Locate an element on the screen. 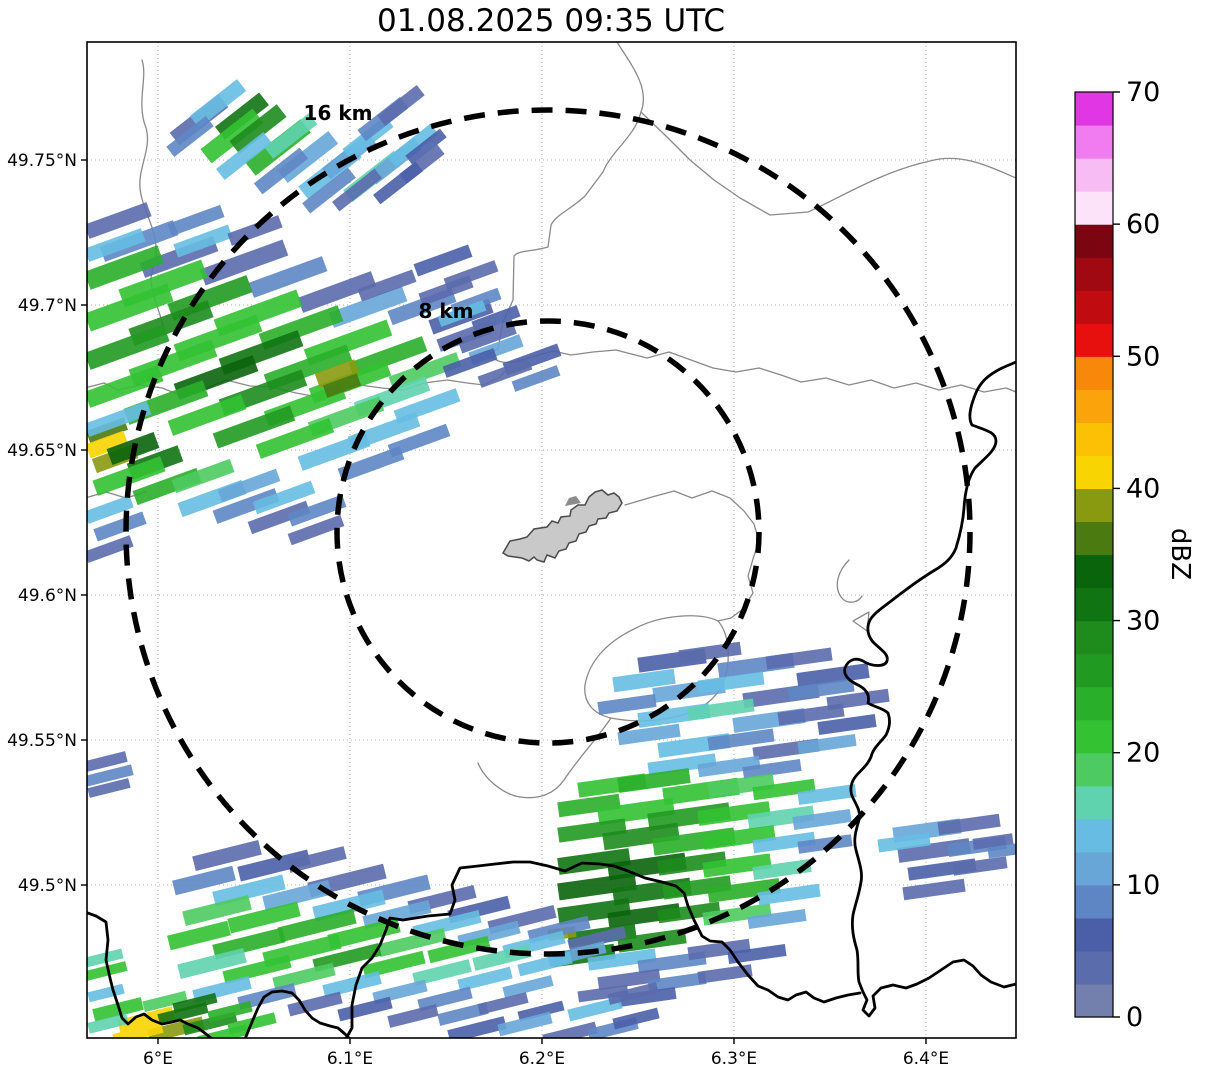 Image resolution: width=1207 pixels, height=1073 pixels. y-tick-label: 49.75°N is located at coordinates (42, 161).